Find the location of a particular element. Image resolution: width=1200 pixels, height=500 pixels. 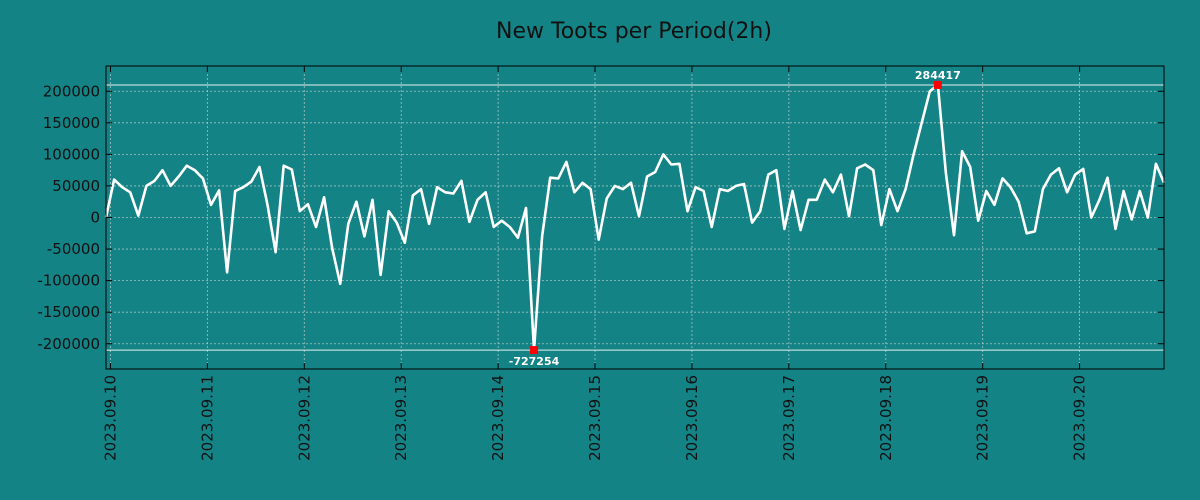

x-tick-label: 2023.09.17 is located at coordinates (789, 418).